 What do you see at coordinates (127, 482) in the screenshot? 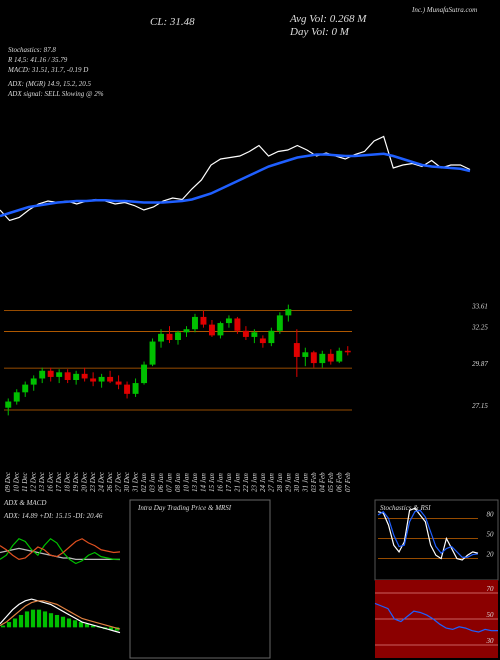
I see `x-tick-label: 30 Dec` at bounding box center [127, 482].